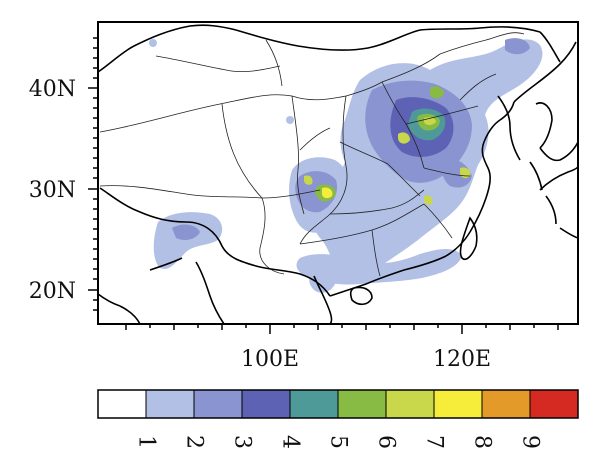 The width and height of the screenshot is (600, 468). What do you see at coordinates (146, 442) in the screenshot?
I see `colorbar-label-1: 1` at bounding box center [146, 442].